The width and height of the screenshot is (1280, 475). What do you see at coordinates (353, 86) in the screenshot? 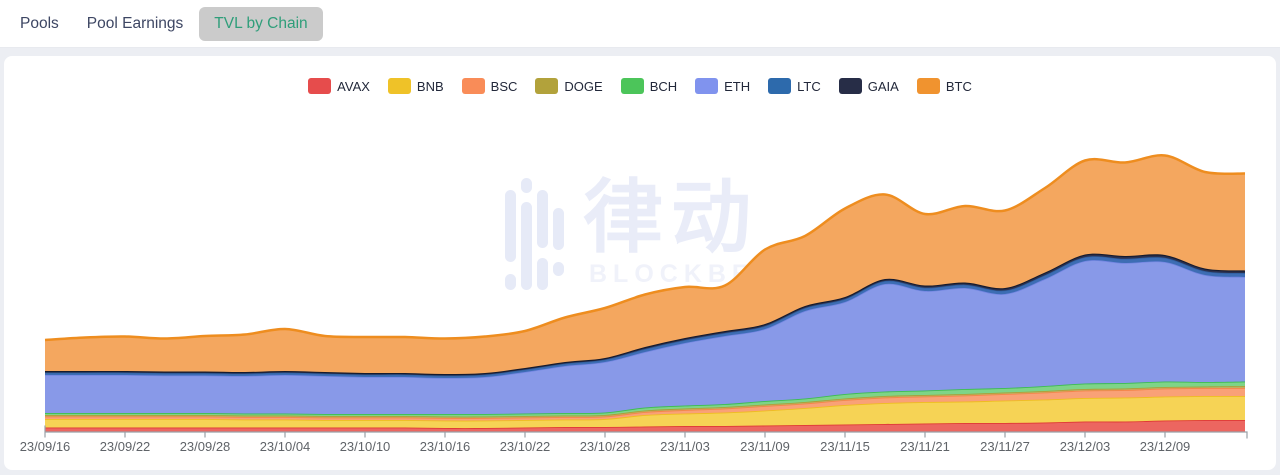
I see `legend-label: AVAX` at bounding box center [353, 86].